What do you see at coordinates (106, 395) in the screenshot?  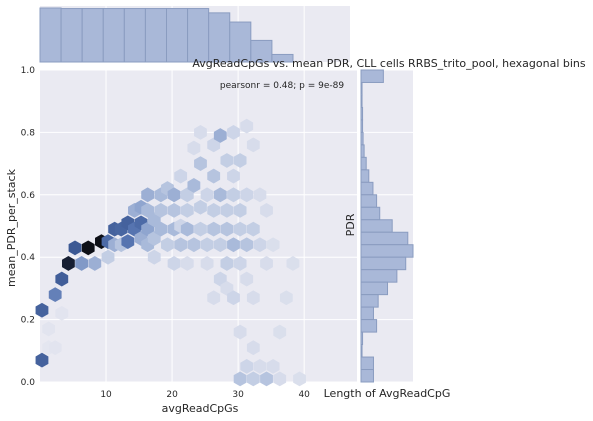 I see `x-tick-label: 10` at bounding box center [106, 395].